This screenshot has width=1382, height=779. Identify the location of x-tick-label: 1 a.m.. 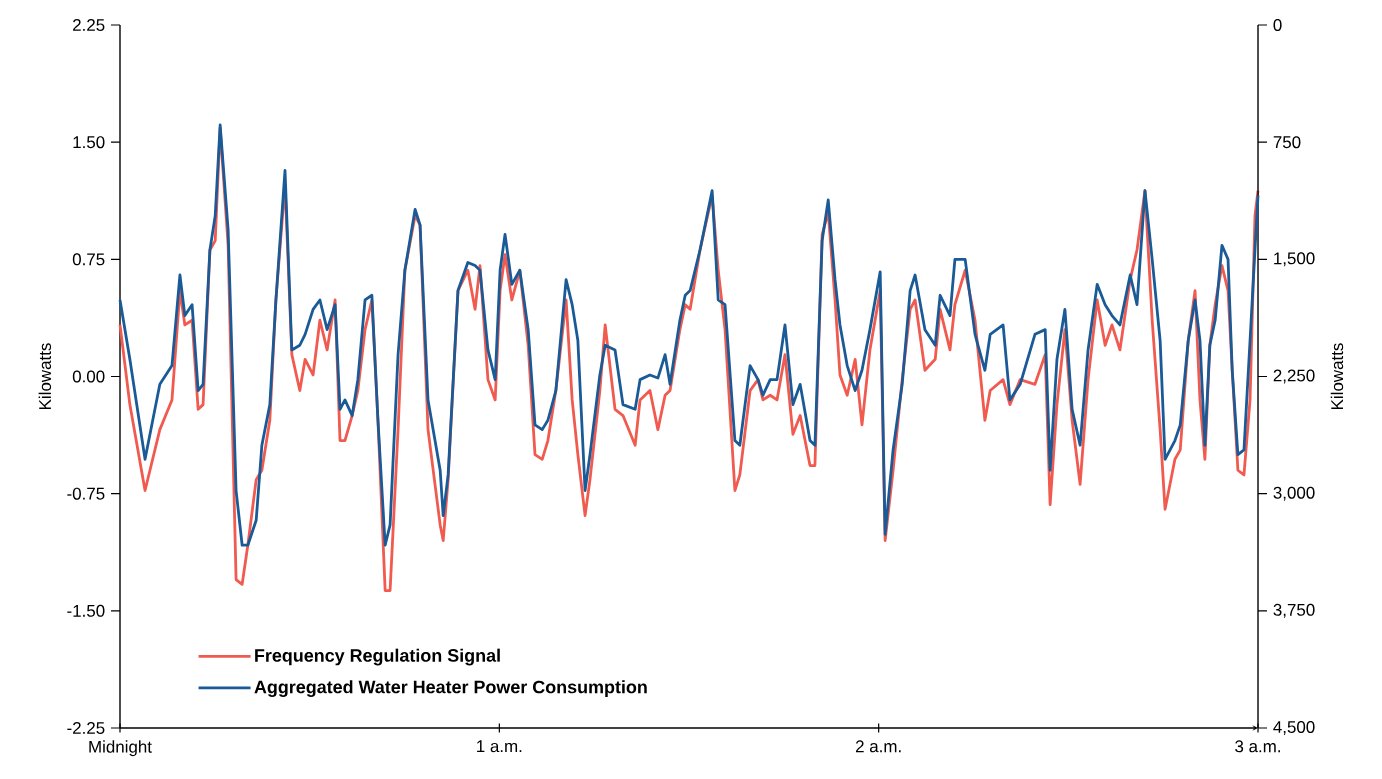
(499, 746).